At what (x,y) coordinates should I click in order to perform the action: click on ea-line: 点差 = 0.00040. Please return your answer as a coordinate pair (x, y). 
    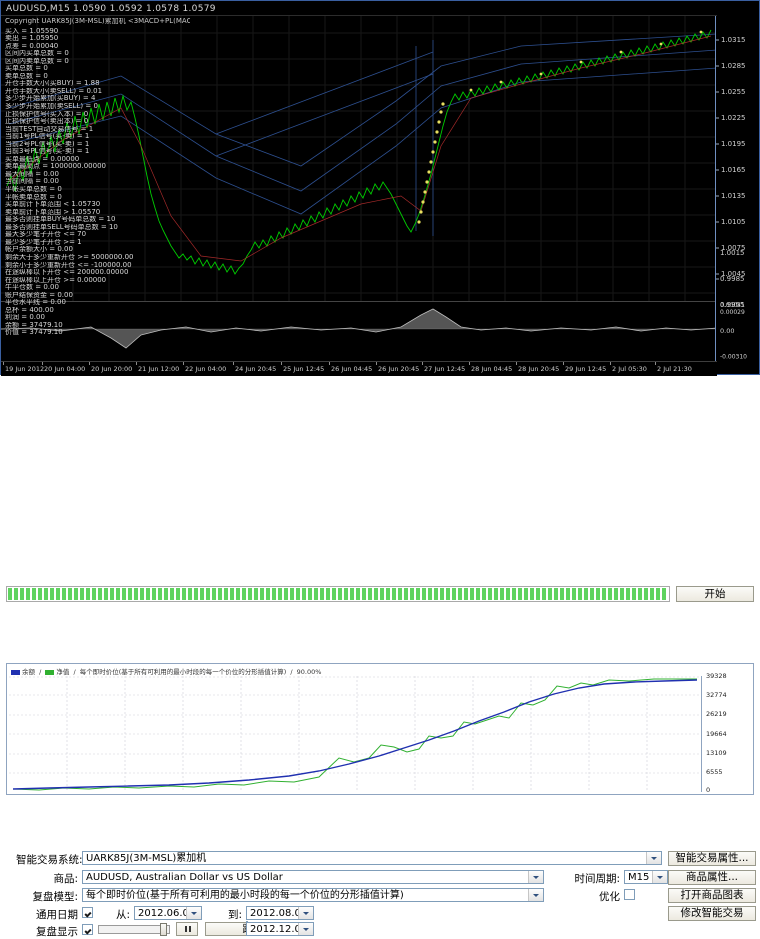
    Looking at the image, I should click on (32, 46).